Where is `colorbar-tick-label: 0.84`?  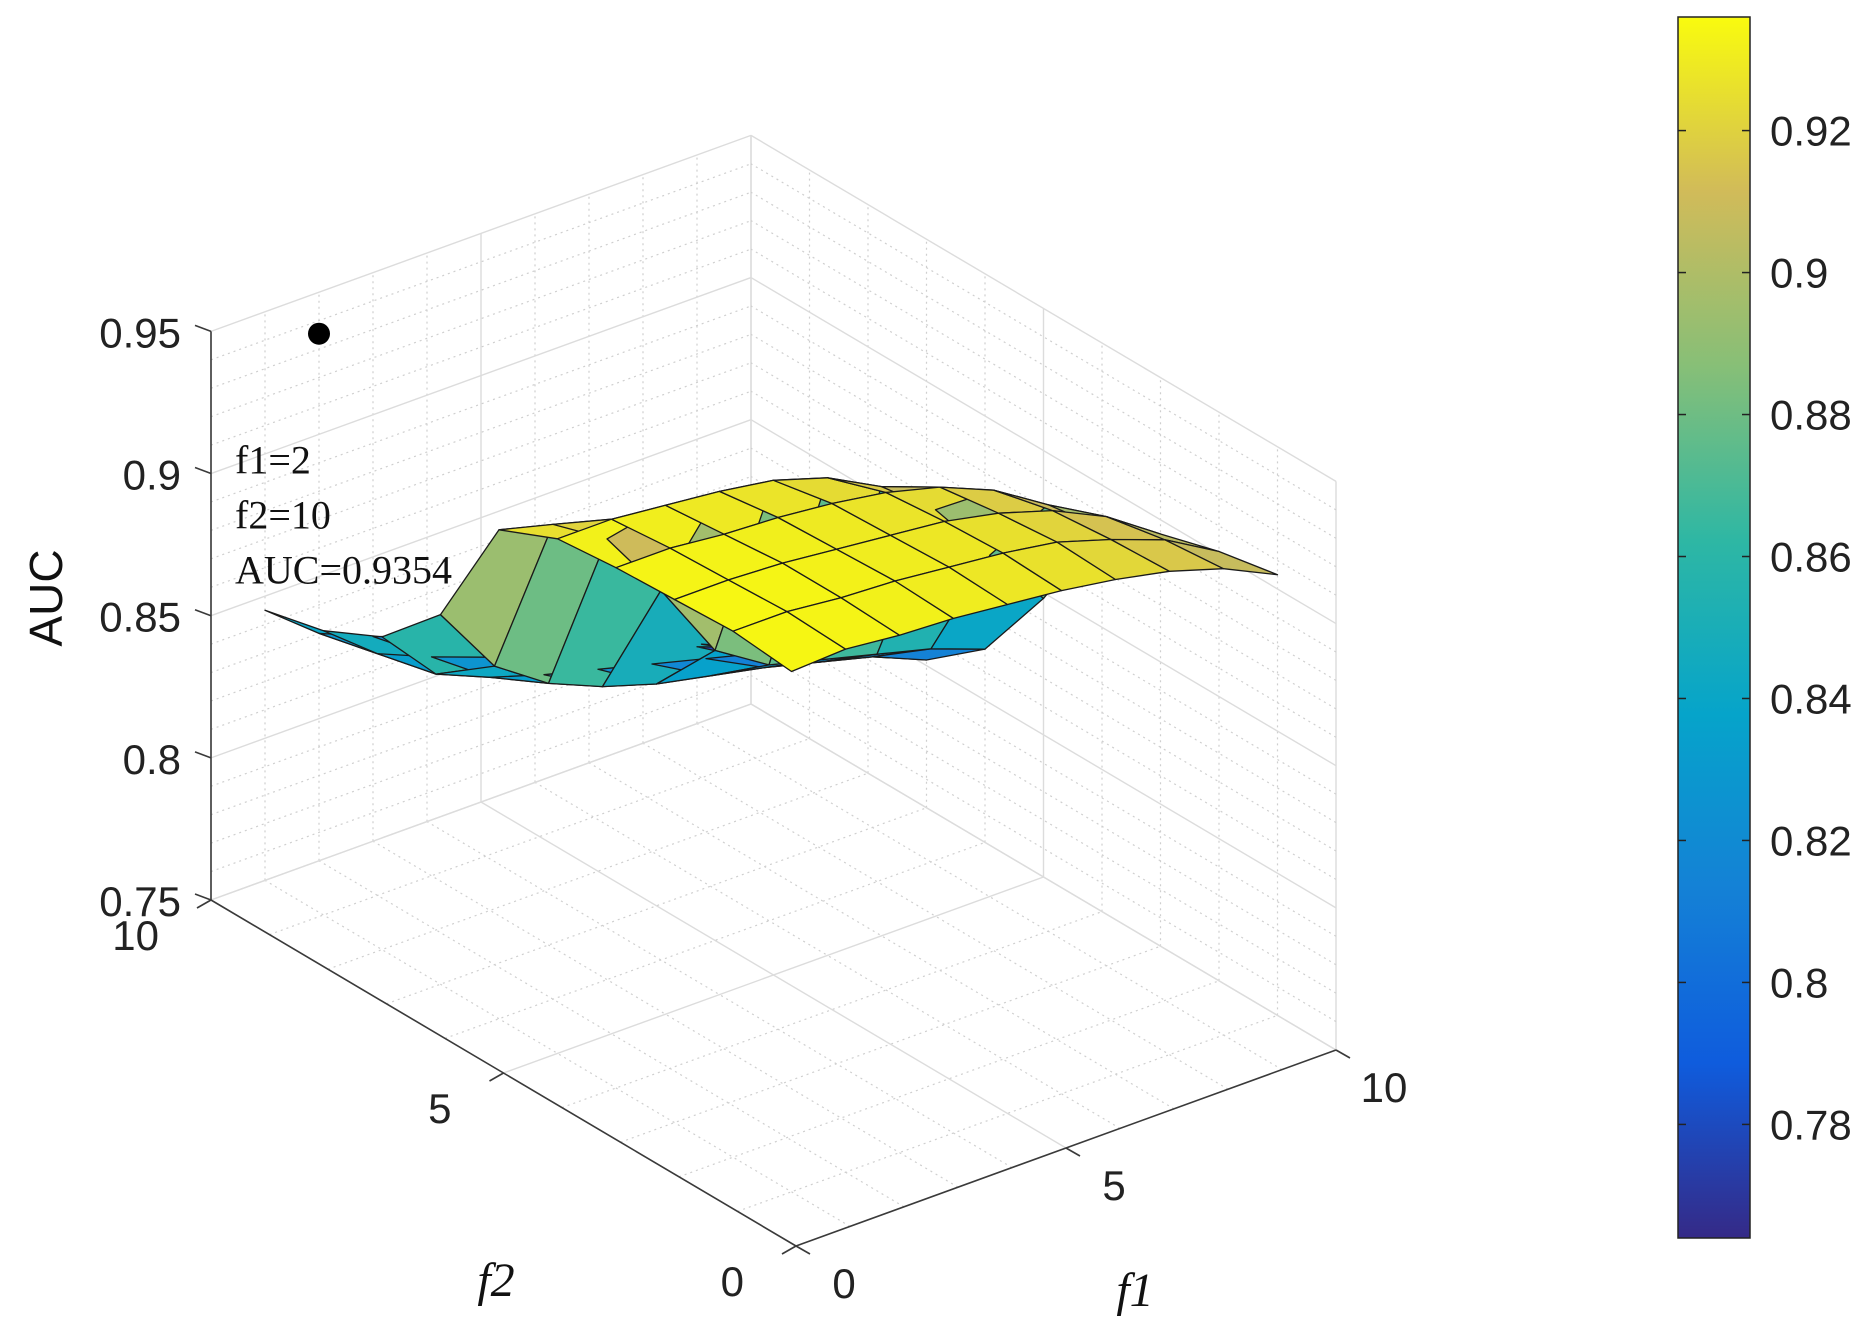 colorbar-tick-label: 0.84 is located at coordinates (1811, 698).